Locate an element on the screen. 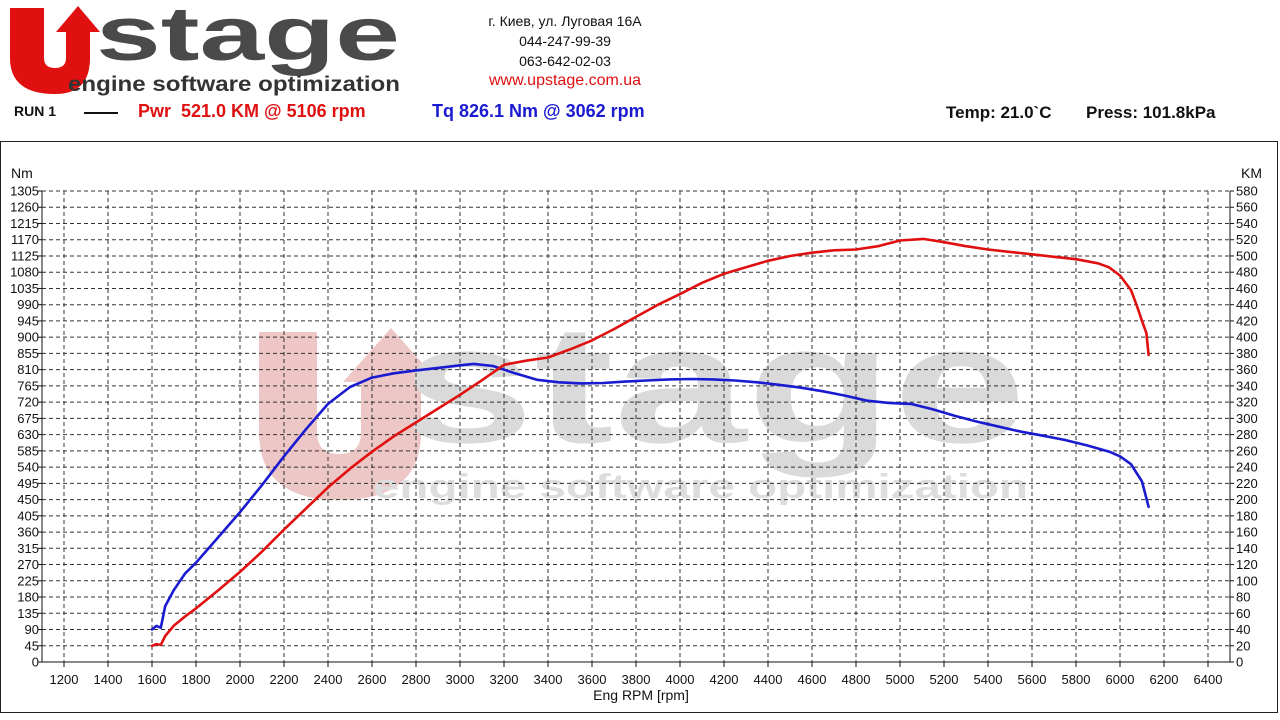 The width and height of the screenshot is (1280, 720). y-right-tick-label: 80 is located at coordinates (1243, 597).